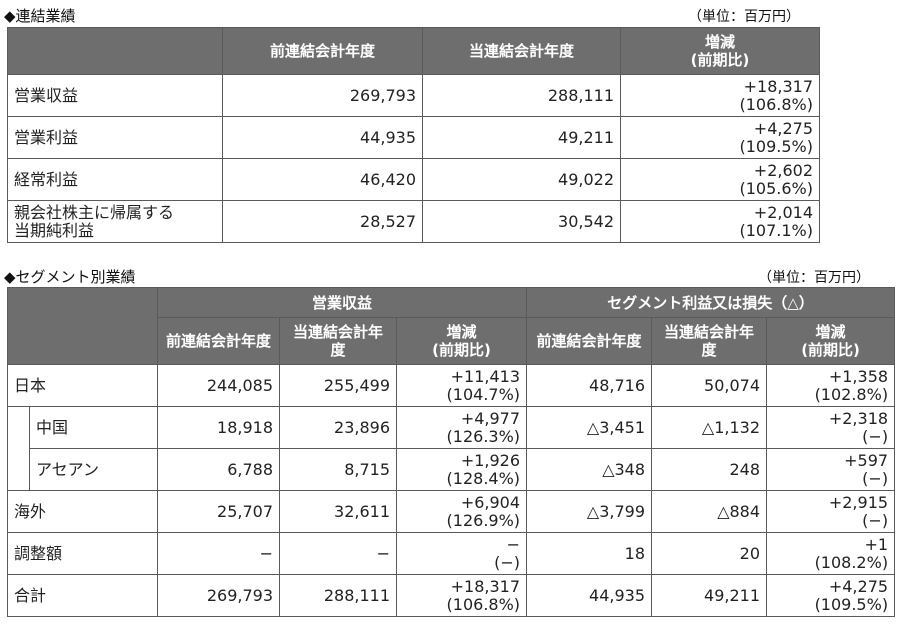 The width and height of the screenshot is (900, 625). I want to click on change-value: +2,602, so click(783, 170).